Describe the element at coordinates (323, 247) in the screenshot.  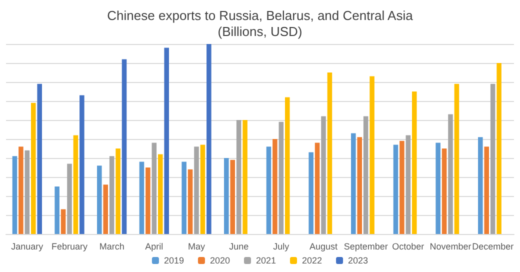
I see `x-tick-label: August` at that location.